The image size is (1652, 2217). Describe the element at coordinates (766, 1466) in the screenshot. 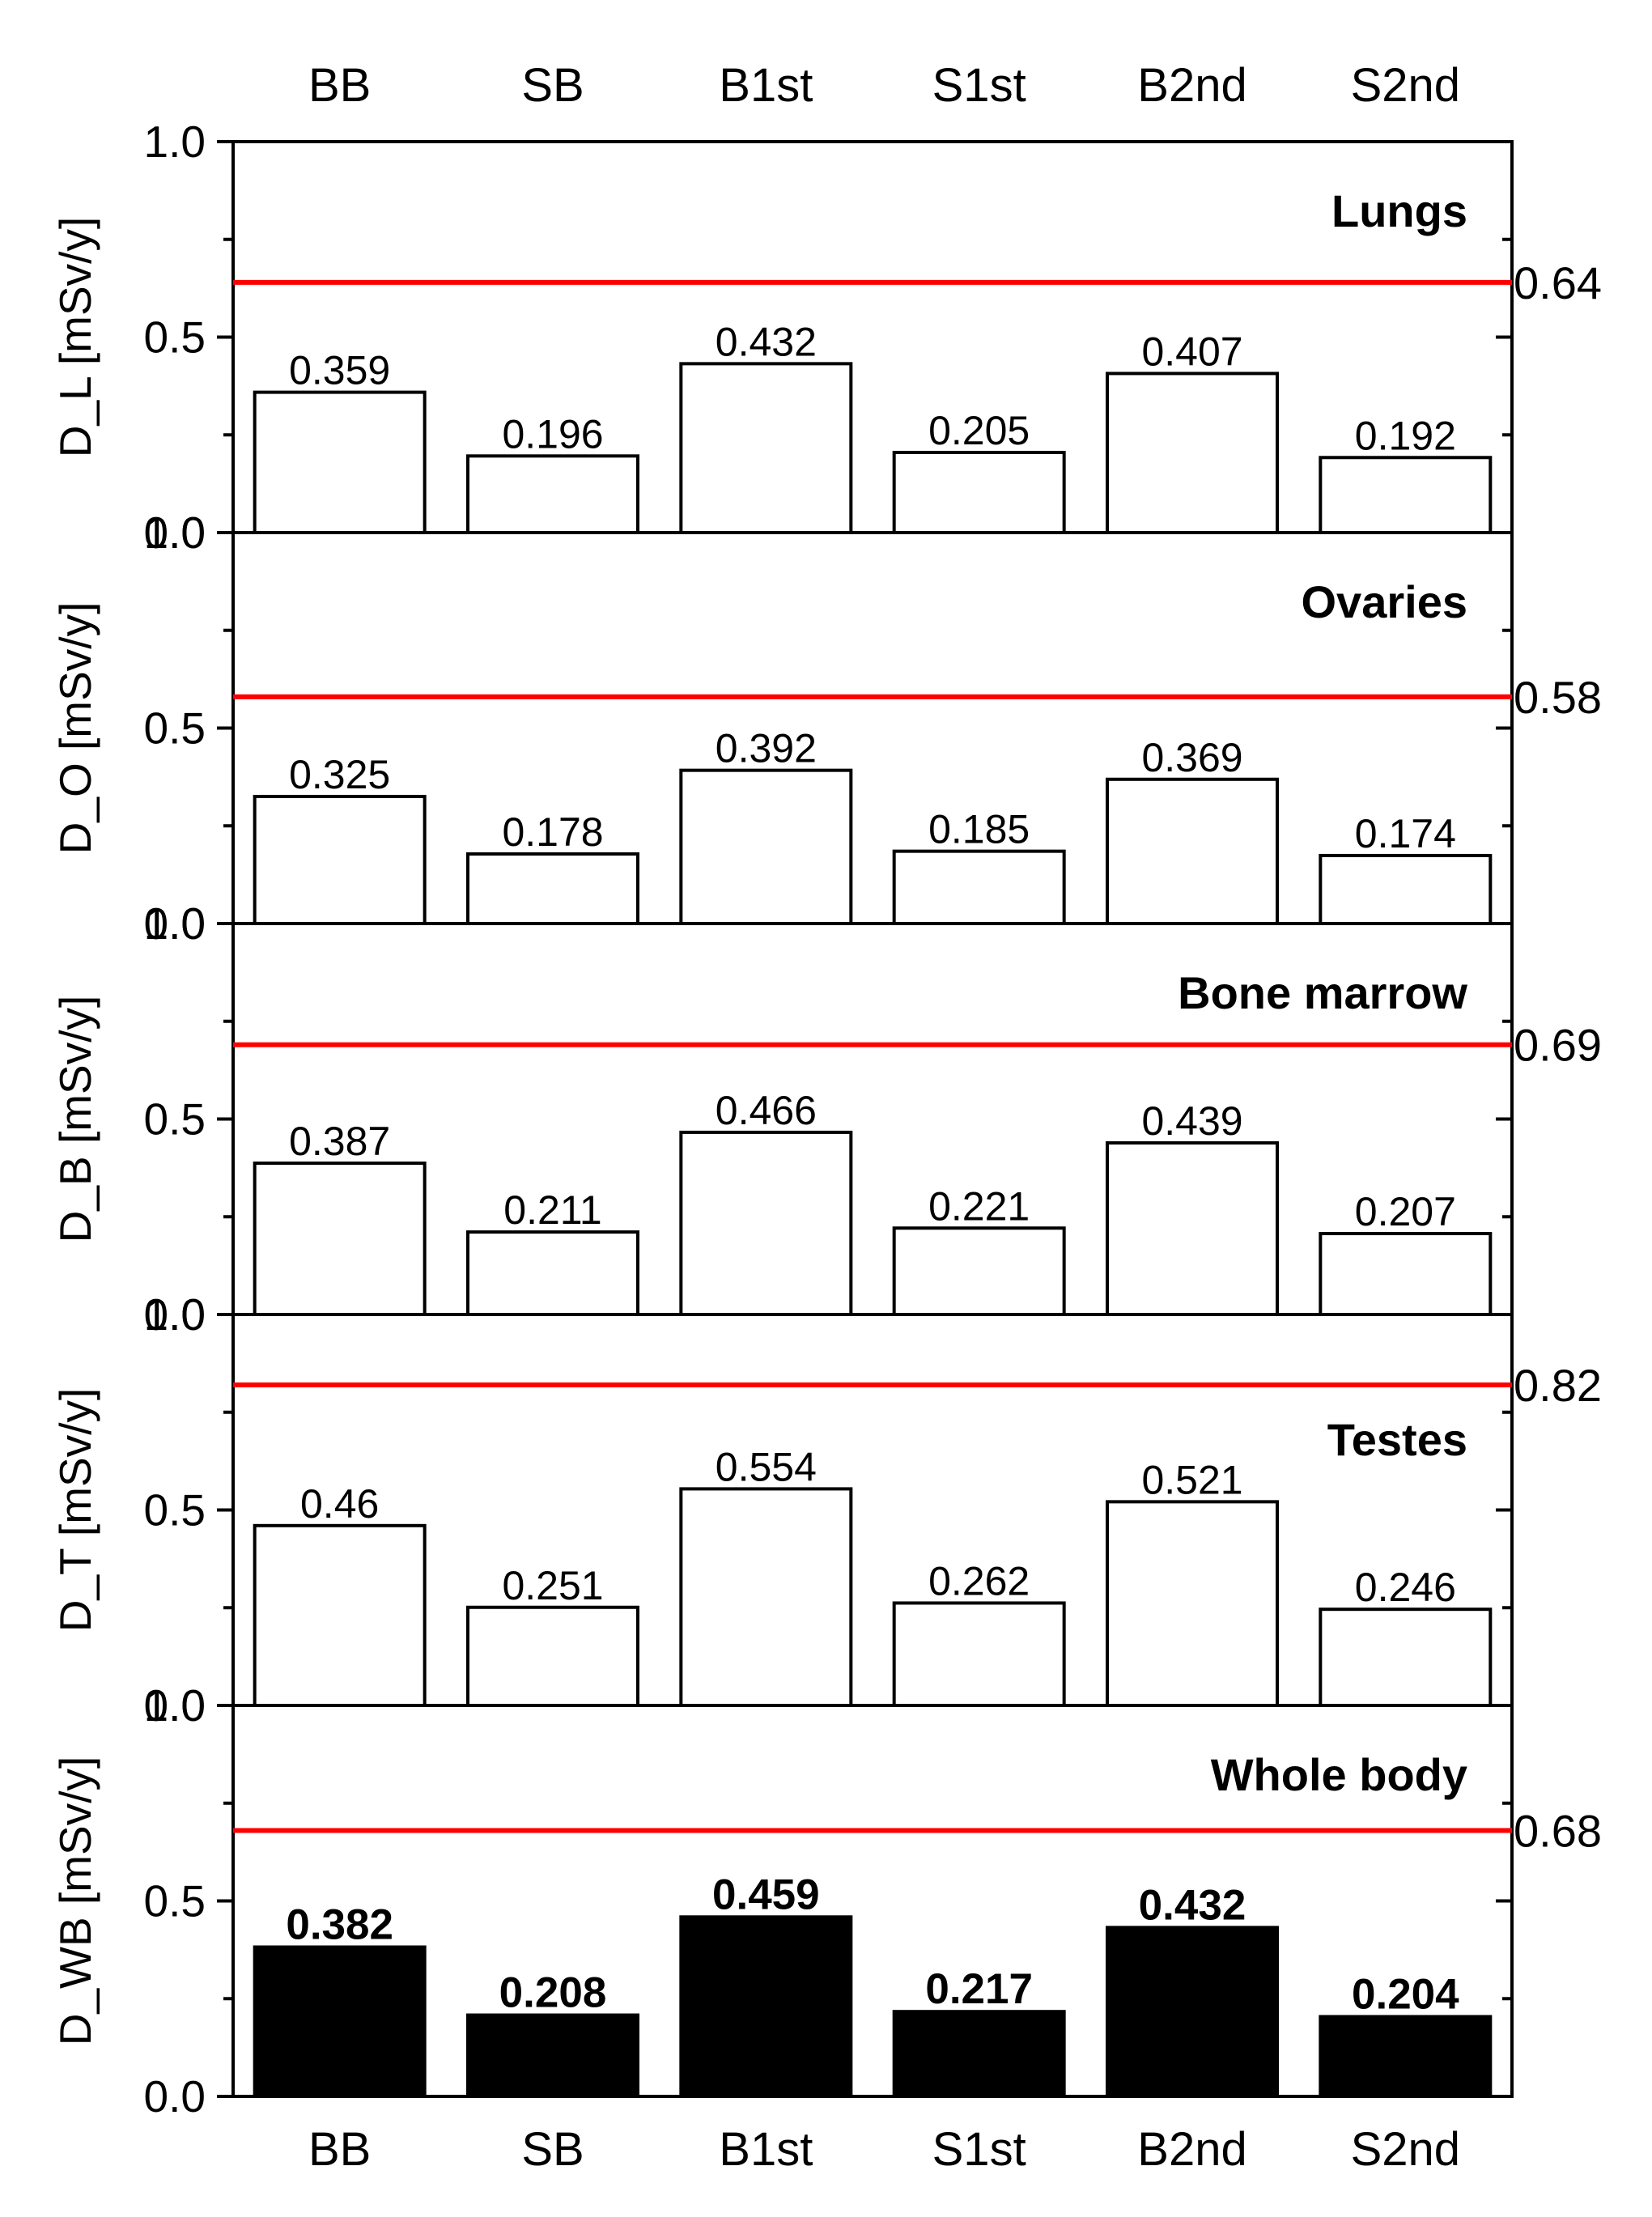

I see `bar-value-label: 0.554` at that location.